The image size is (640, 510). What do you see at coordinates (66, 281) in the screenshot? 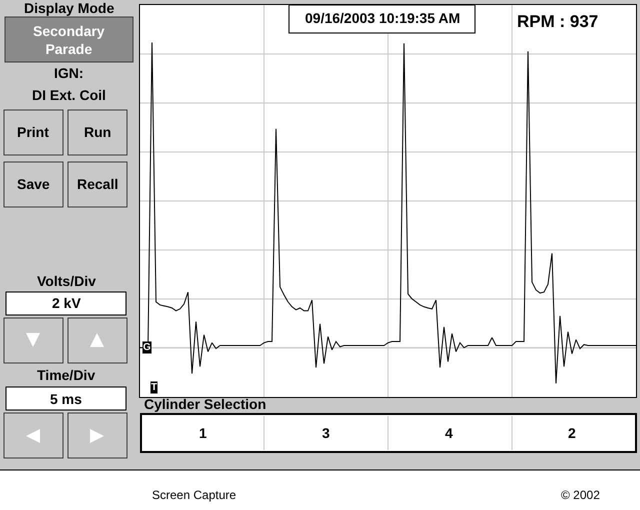
I see `text: Volts/Div` at bounding box center [66, 281].